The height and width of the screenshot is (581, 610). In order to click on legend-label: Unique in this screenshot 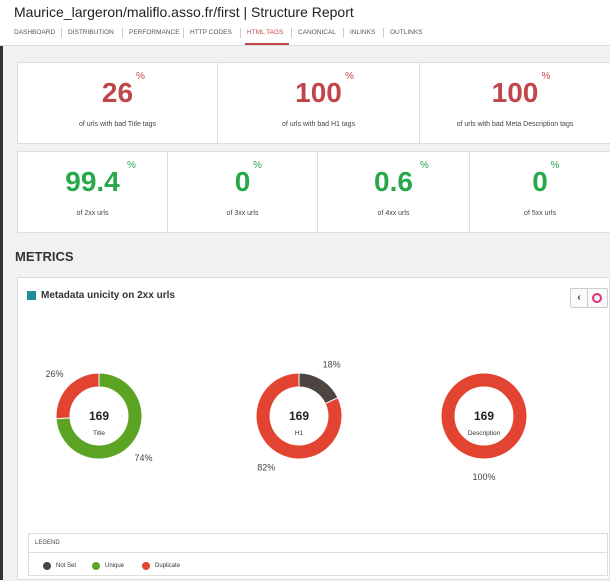, I will do `click(115, 566)`.